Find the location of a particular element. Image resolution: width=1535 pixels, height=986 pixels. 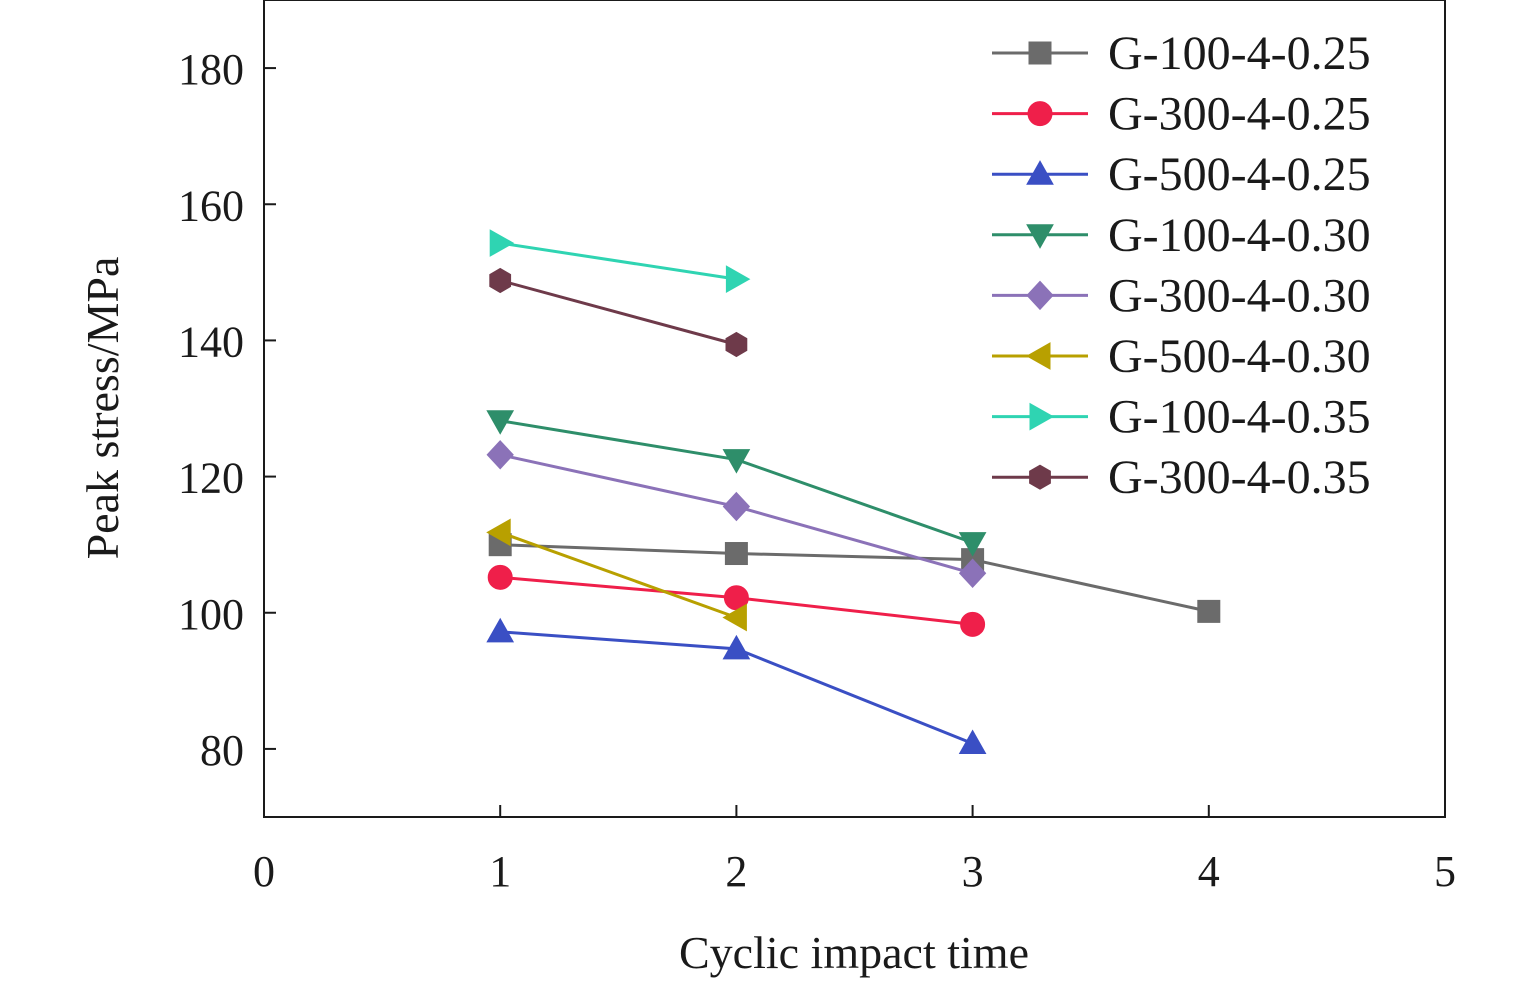

series-G-100-4-0.35 is located at coordinates (620, 261).